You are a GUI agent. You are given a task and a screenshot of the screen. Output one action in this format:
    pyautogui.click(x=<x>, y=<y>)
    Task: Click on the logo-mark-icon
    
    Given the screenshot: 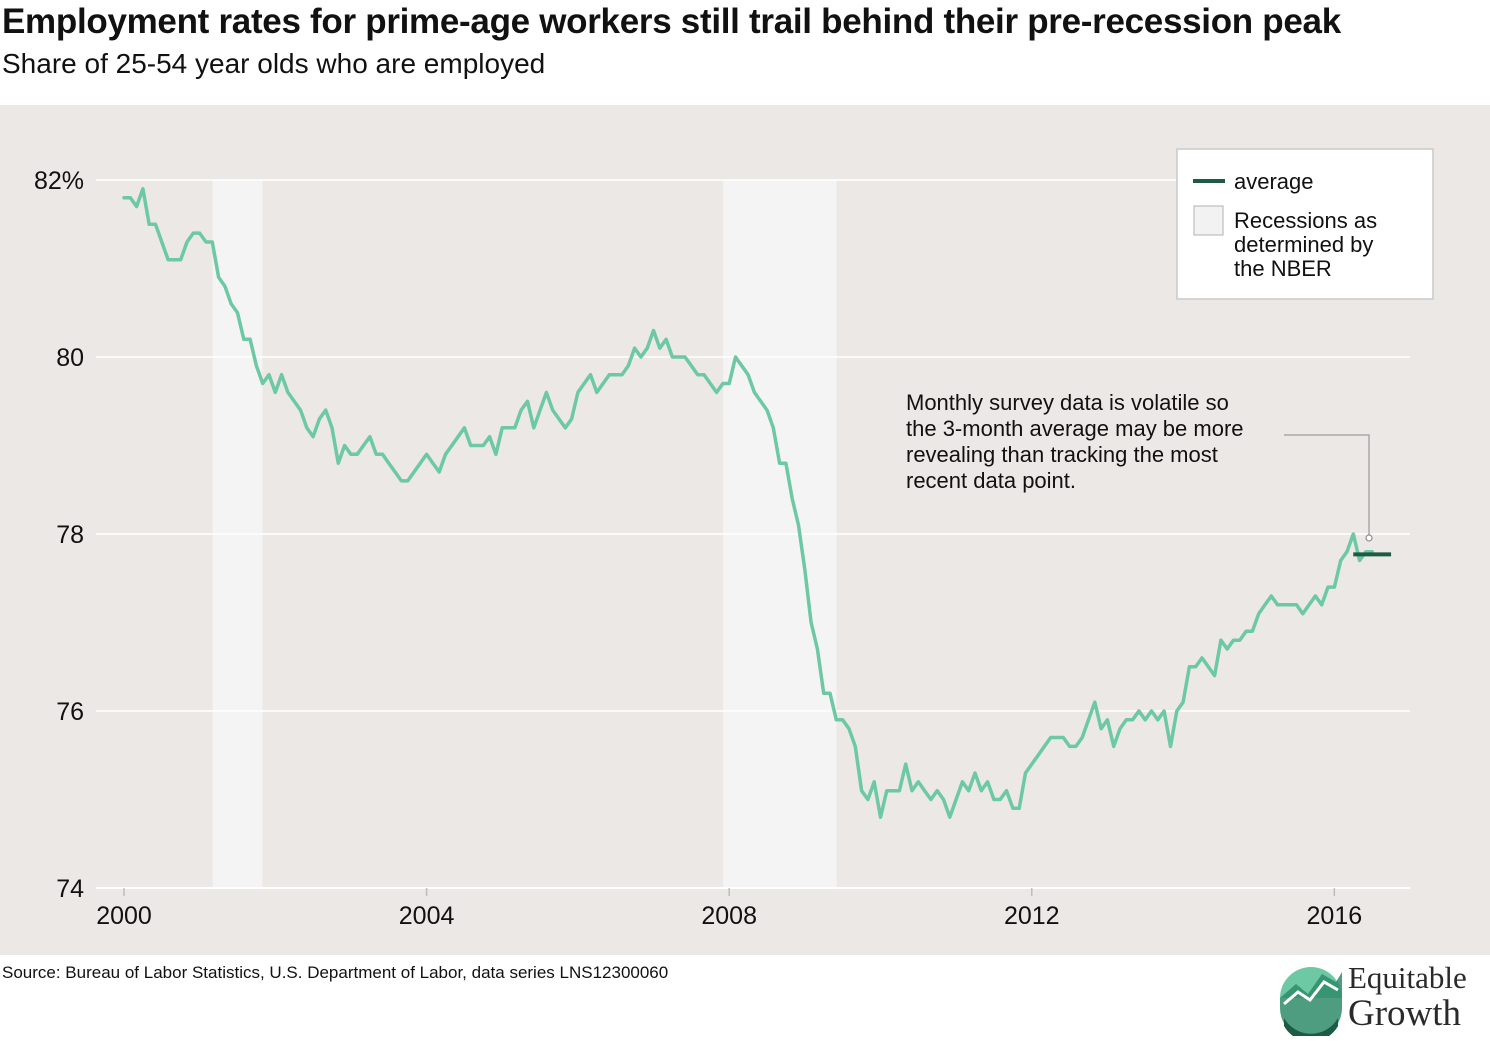 What is the action you would take?
    pyautogui.click(x=1311, y=1004)
    